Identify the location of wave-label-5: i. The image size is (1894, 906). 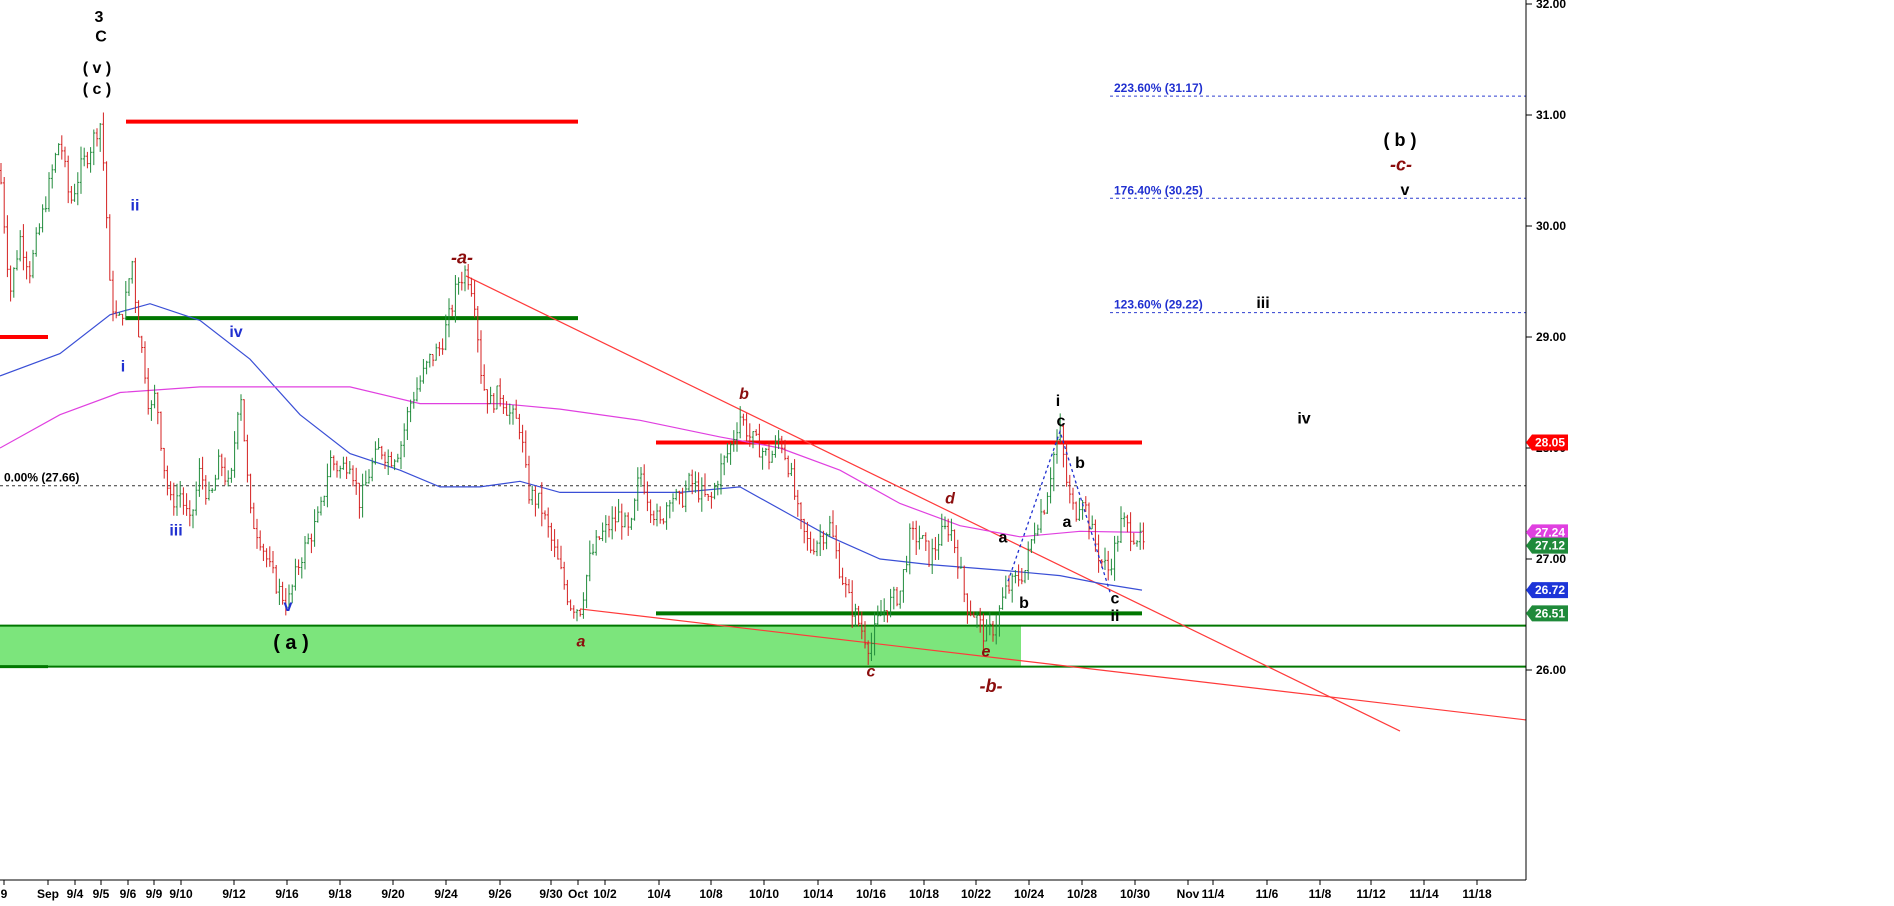
(123, 366).